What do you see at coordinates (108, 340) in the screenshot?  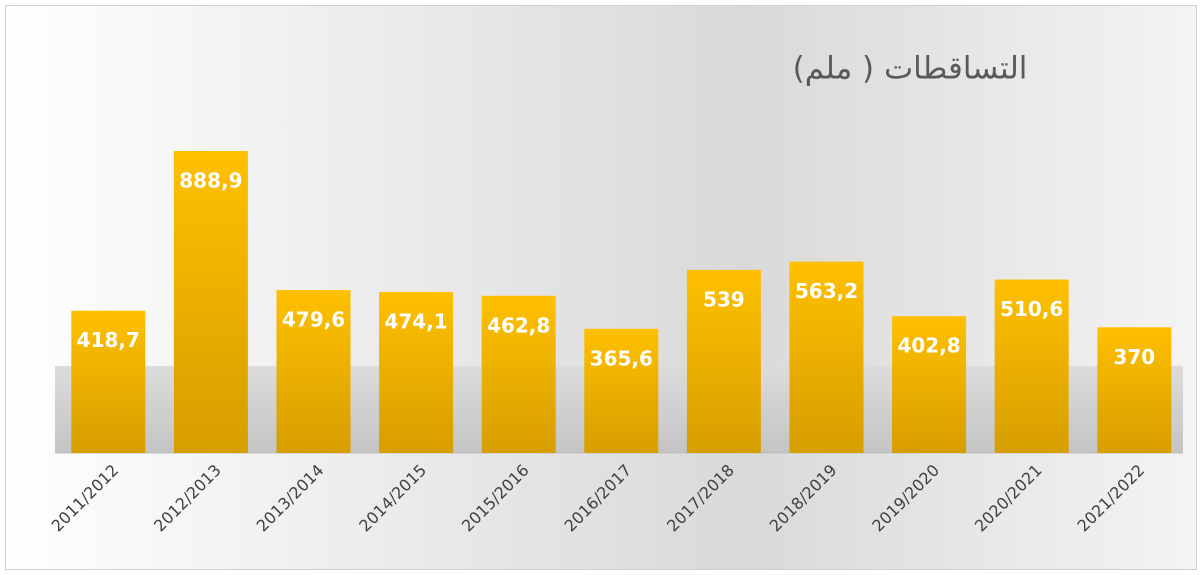 I see `value-label: 418,7` at bounding box center [108, 340].